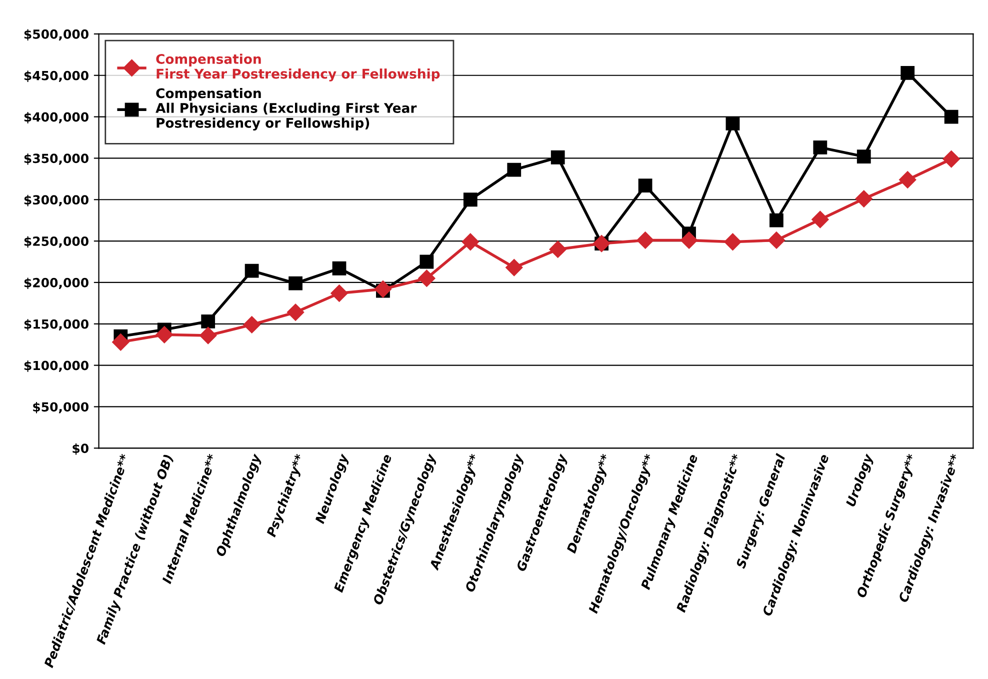 This screenshot has height=679, width=988. What do you see at coordinates (56, 159) in the screenshot?
I see `y-tick-label: $350,000` at bounding box center [56, 159].